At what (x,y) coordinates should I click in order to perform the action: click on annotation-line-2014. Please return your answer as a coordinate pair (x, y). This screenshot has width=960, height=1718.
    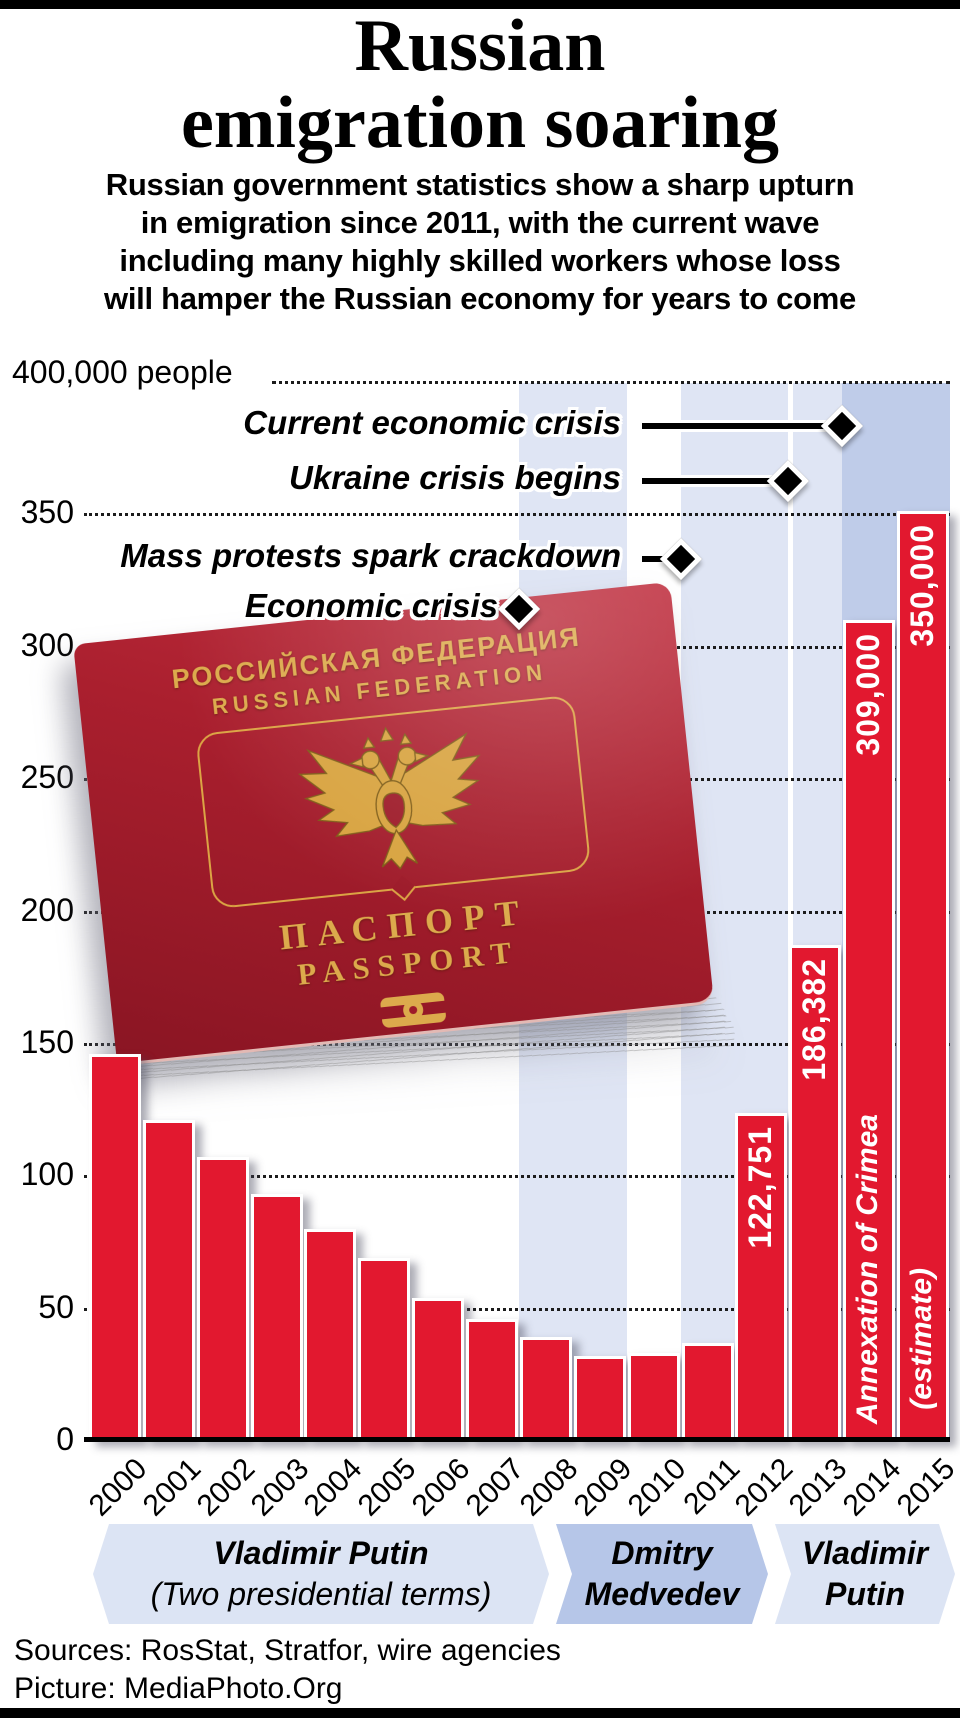
    Looking at the image, I should click on (735, 426).